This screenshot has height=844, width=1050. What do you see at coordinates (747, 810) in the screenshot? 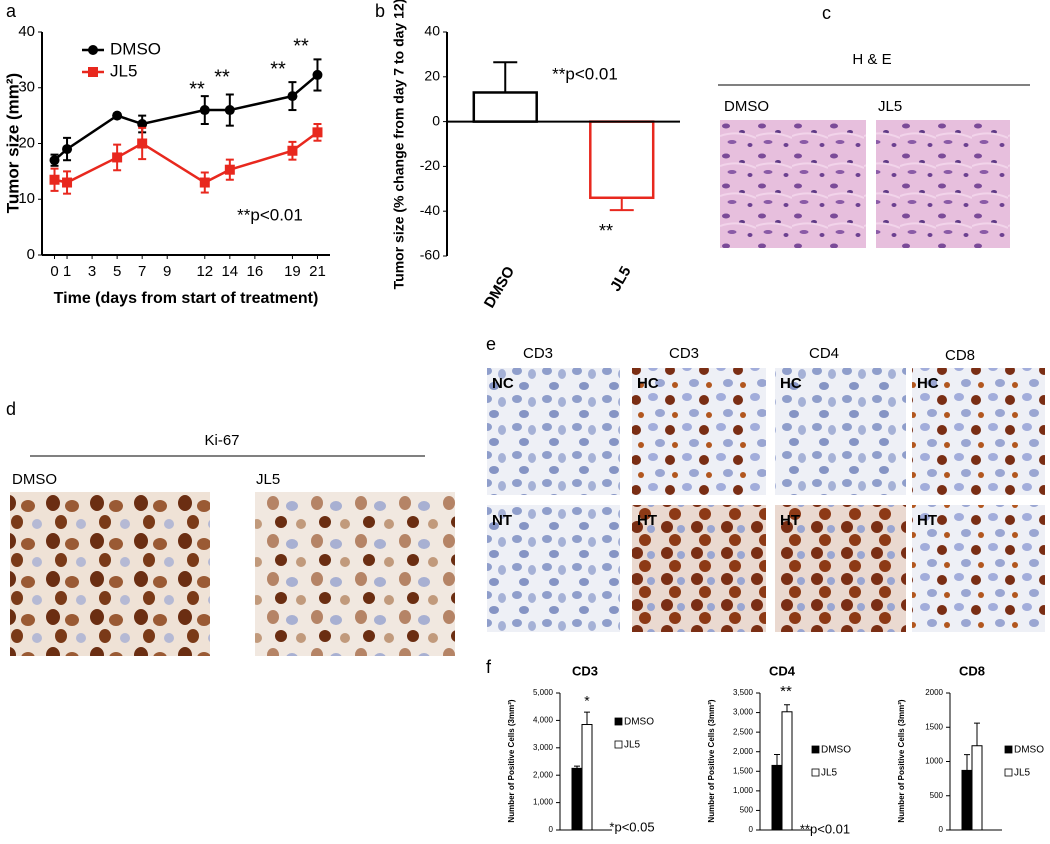
I see `y-tick-label: 500` at bounding box center [747, 810].